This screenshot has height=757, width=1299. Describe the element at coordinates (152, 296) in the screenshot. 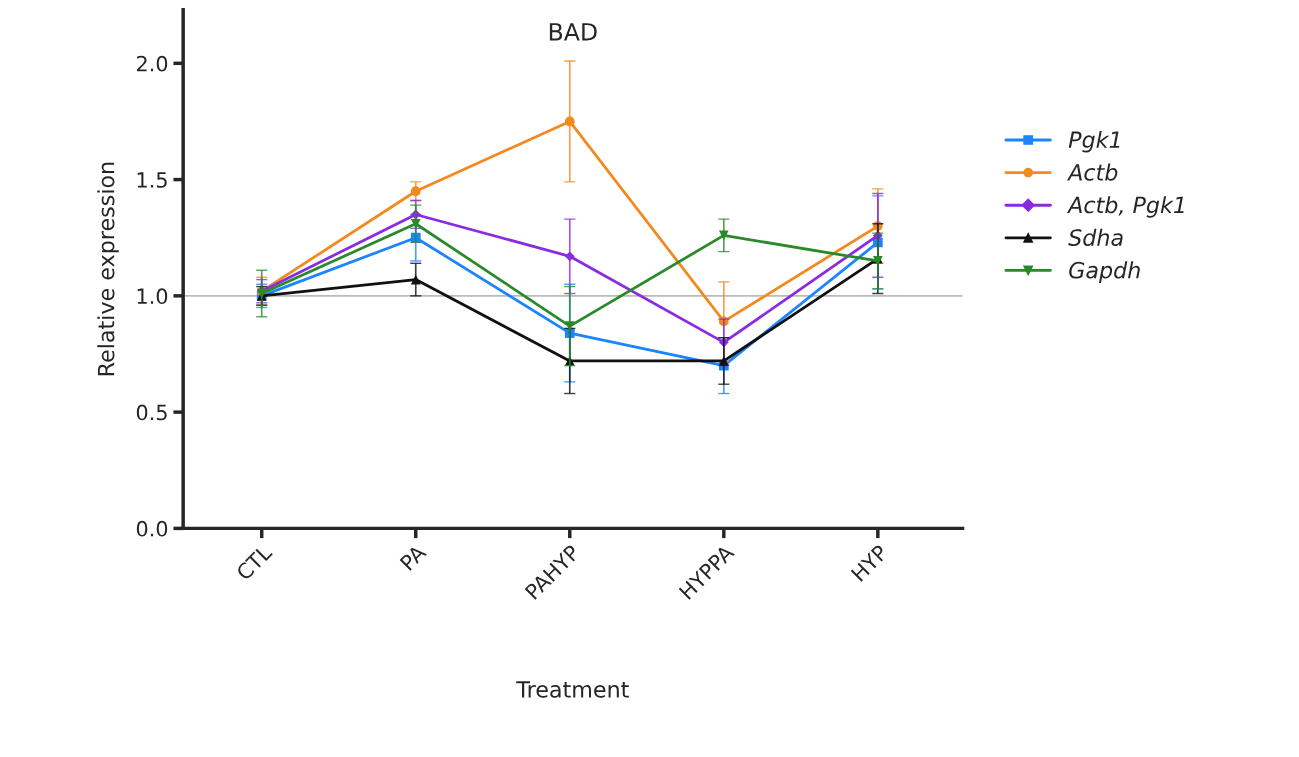

I see `y-tick-label: 1.0` at that location.